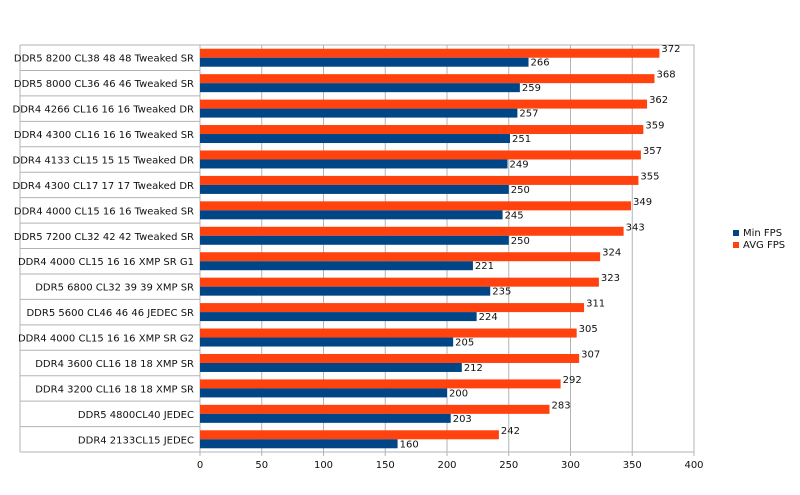  I want to click on data-label-avg-fps: 323, so click(610, 278).